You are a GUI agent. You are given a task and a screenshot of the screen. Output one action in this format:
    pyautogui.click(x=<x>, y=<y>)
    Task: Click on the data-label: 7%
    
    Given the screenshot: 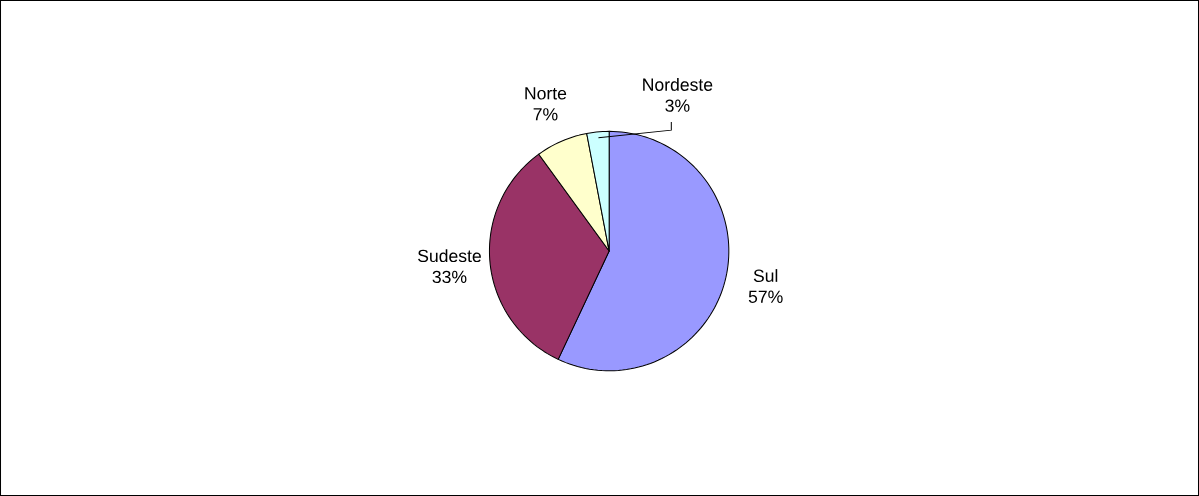 What is the action you would take?
    pyautogui.click(x=545, y=114)
    